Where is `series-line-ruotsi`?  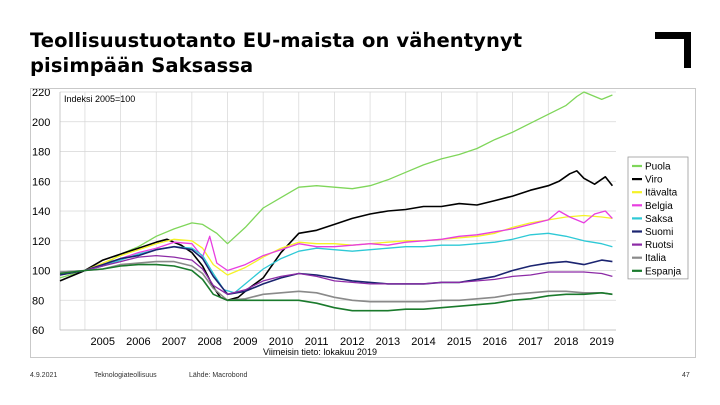 series-line-ruotsi is located at coordinates (336, 274).